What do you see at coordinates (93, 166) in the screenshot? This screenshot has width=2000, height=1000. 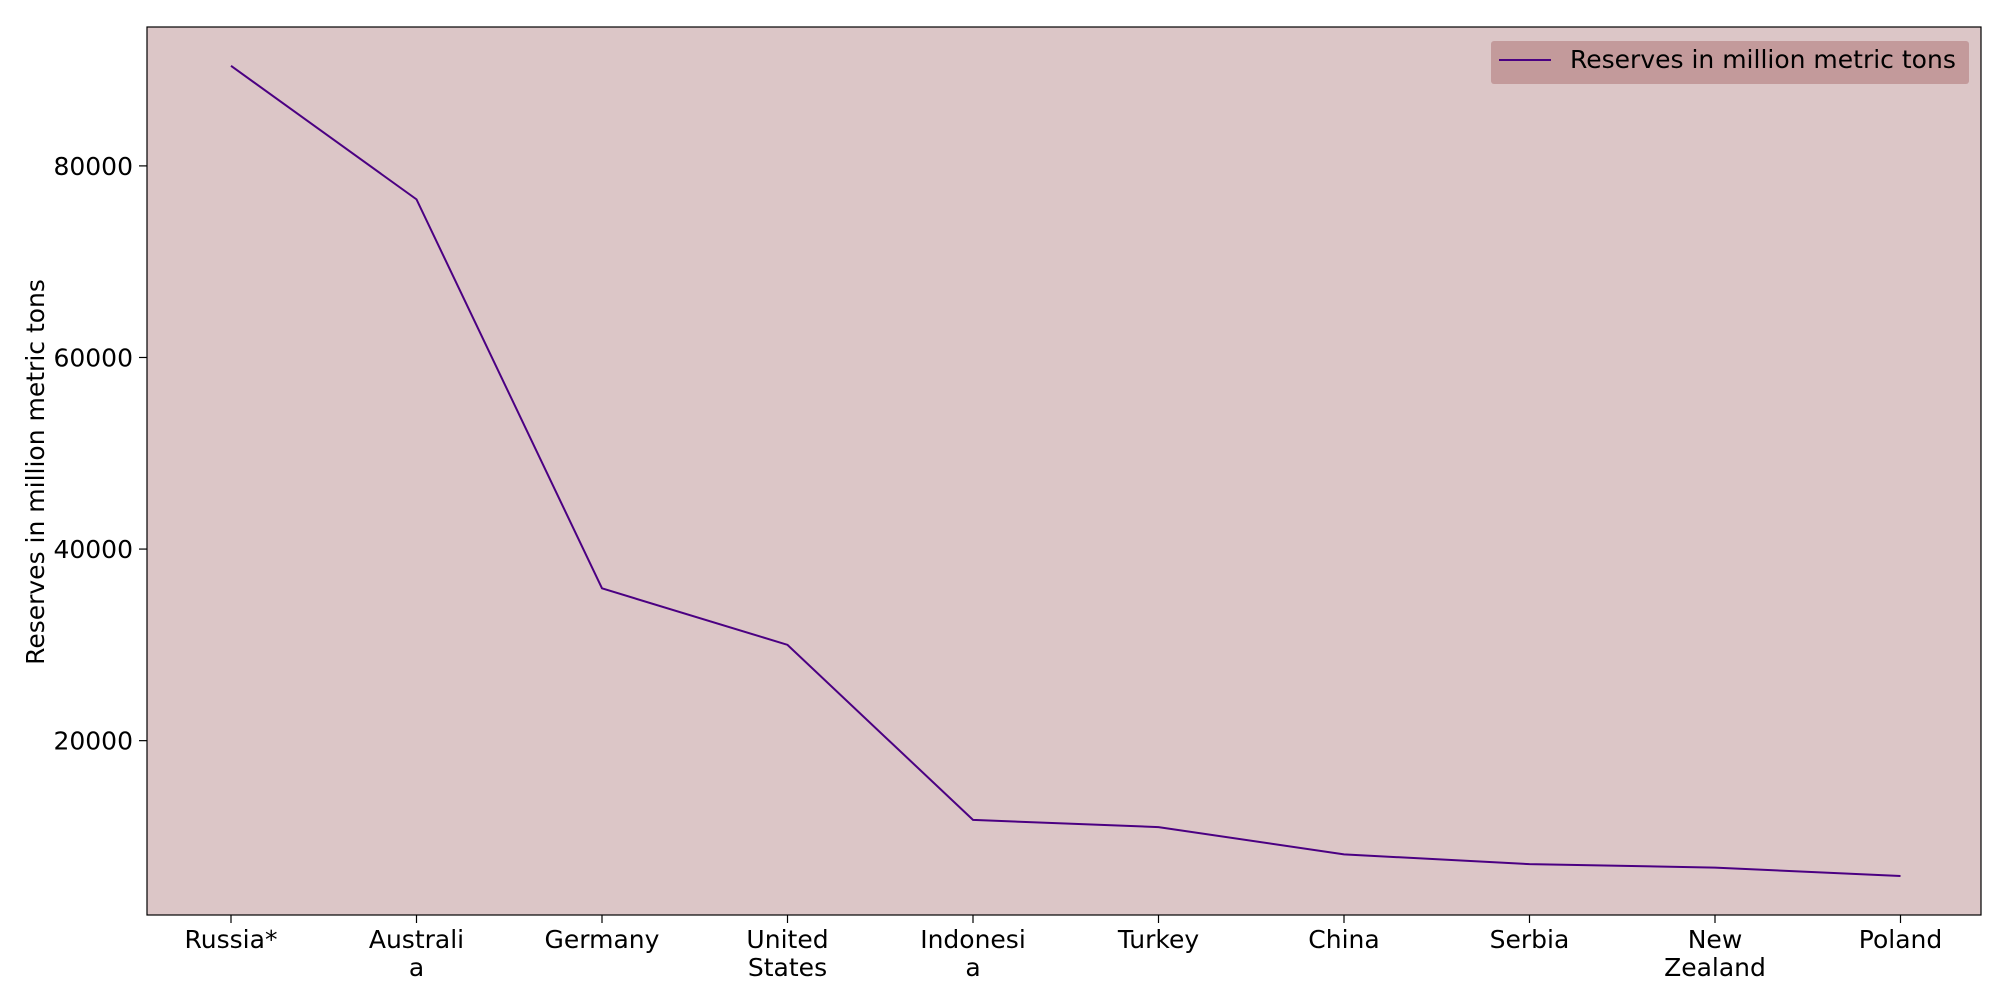 I see `y-tick-label: 80000` at bounding box center [93, 166].